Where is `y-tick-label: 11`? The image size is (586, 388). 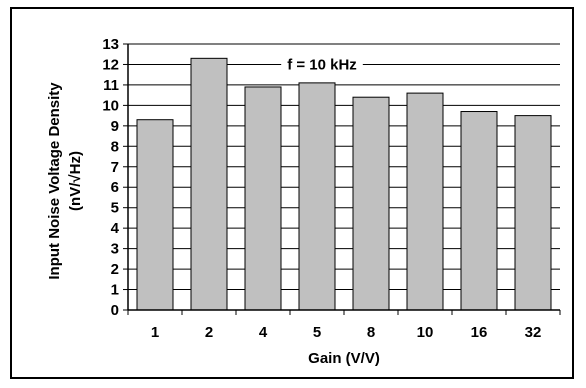 y-tick-label: 11 is located at coordinates (111, 85).